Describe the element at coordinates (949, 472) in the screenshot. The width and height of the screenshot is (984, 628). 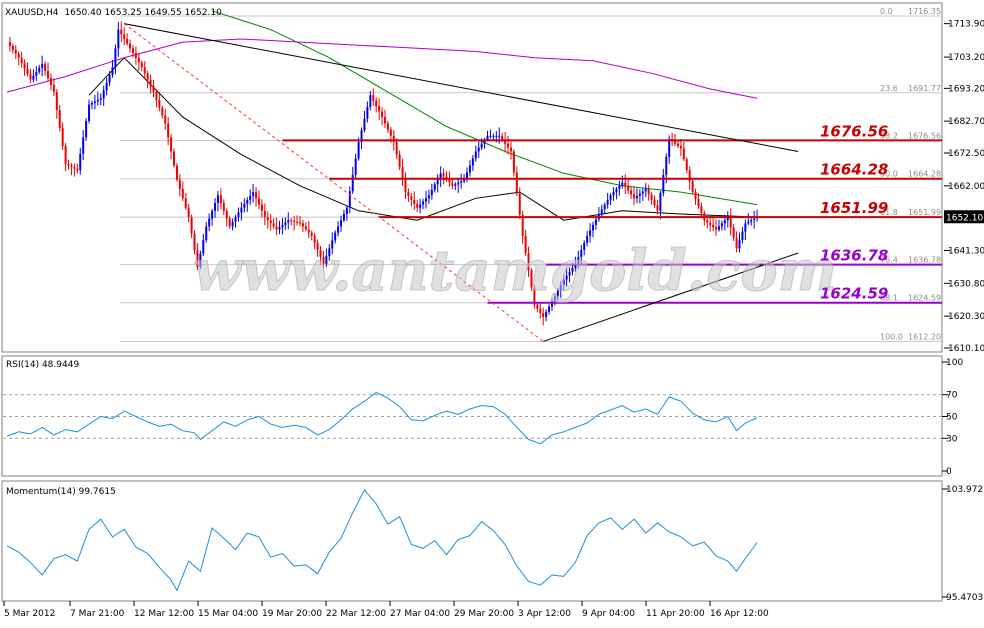
I see `rsi-tick-label: 0` at that location.